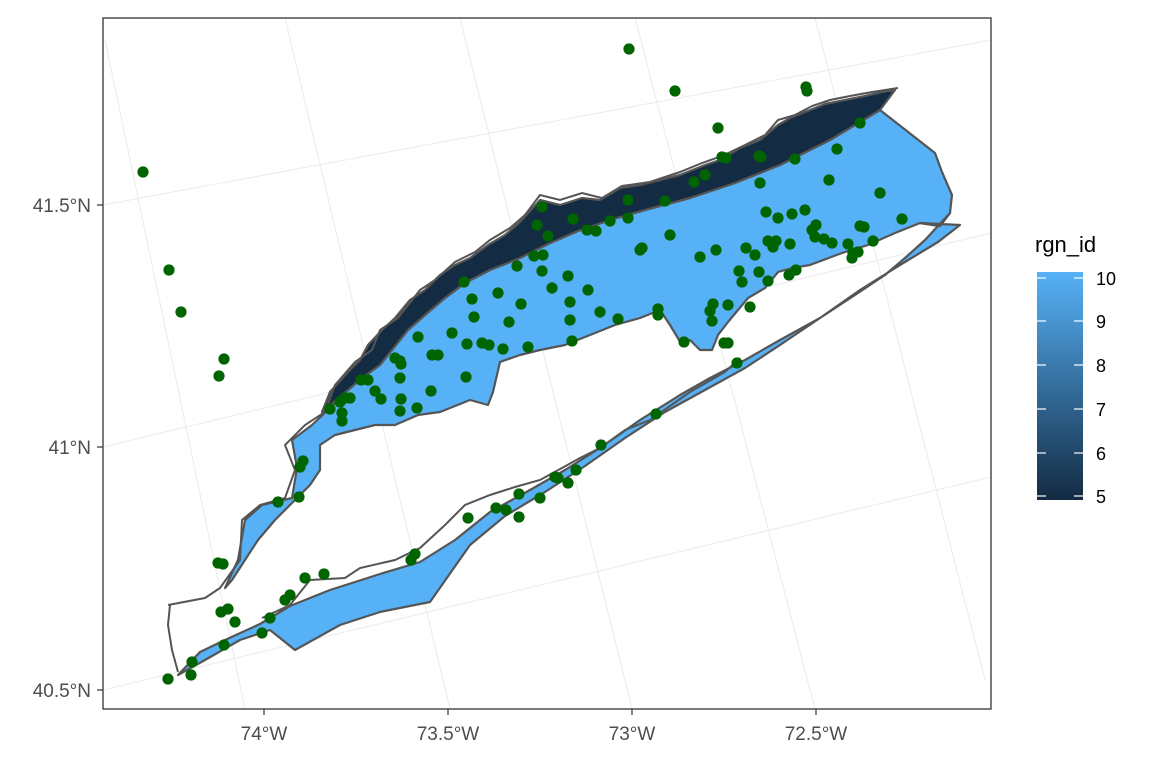 The height and width of the screenshot is (773, 1152). What do you see at coordinates (1065, 244) in the screenshot?
I see `legend-title: rgn_id` at bounding box center [1065, 244].